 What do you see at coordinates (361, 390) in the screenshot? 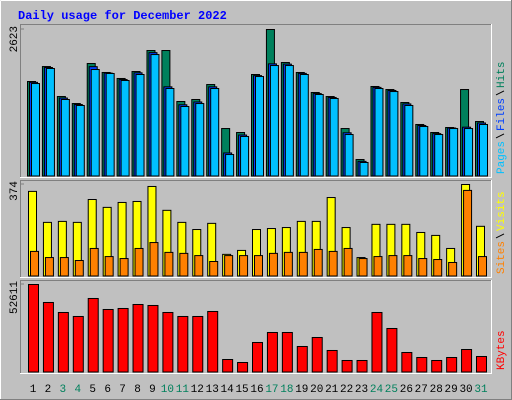
I see `x-tick-label: 23` at bounding box center [361, 390].